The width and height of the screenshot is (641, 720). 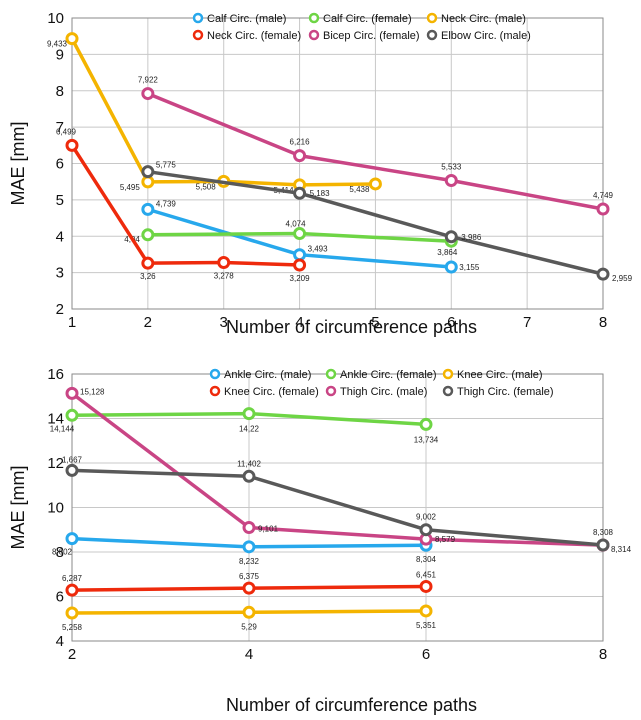 What do you see at coordinates (483, 19) in the screenshot?
I see `legend-label: Neck Circ. (male)` at bounding box center [483, 19].